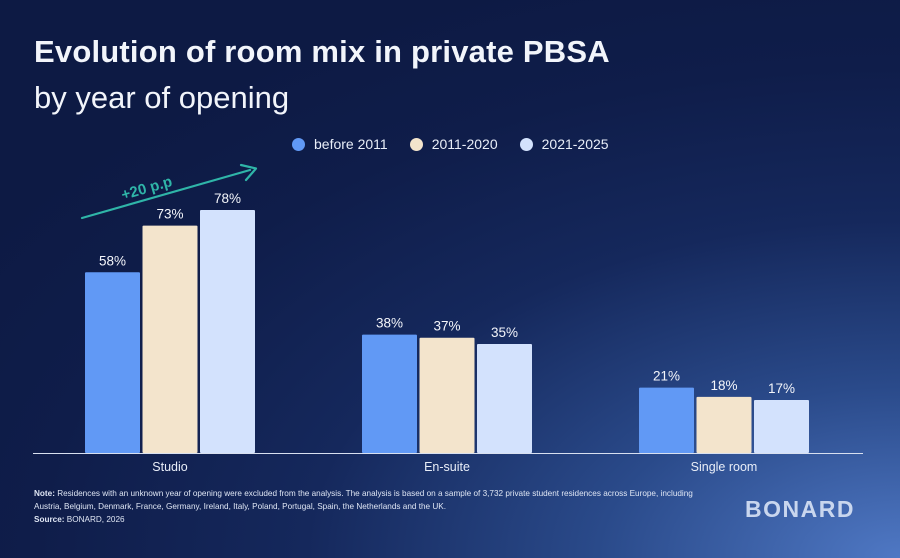 The width and height of the screenshot is (900, 558). I want to click on legend-item-before-2011: before 2011, so click(340, 144).